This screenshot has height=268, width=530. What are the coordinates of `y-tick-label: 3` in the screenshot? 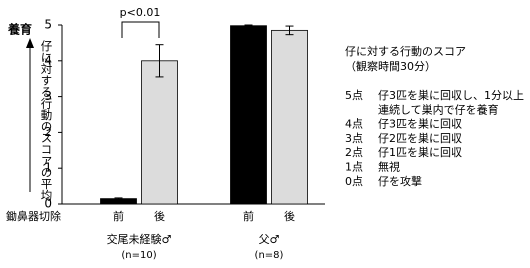 It's located at (48, 96).